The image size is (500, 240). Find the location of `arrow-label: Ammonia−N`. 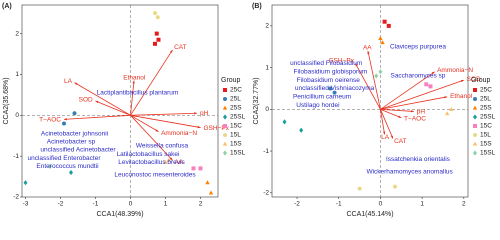

arrow-label: Ammonia−N is located at coordinates (179, 133).